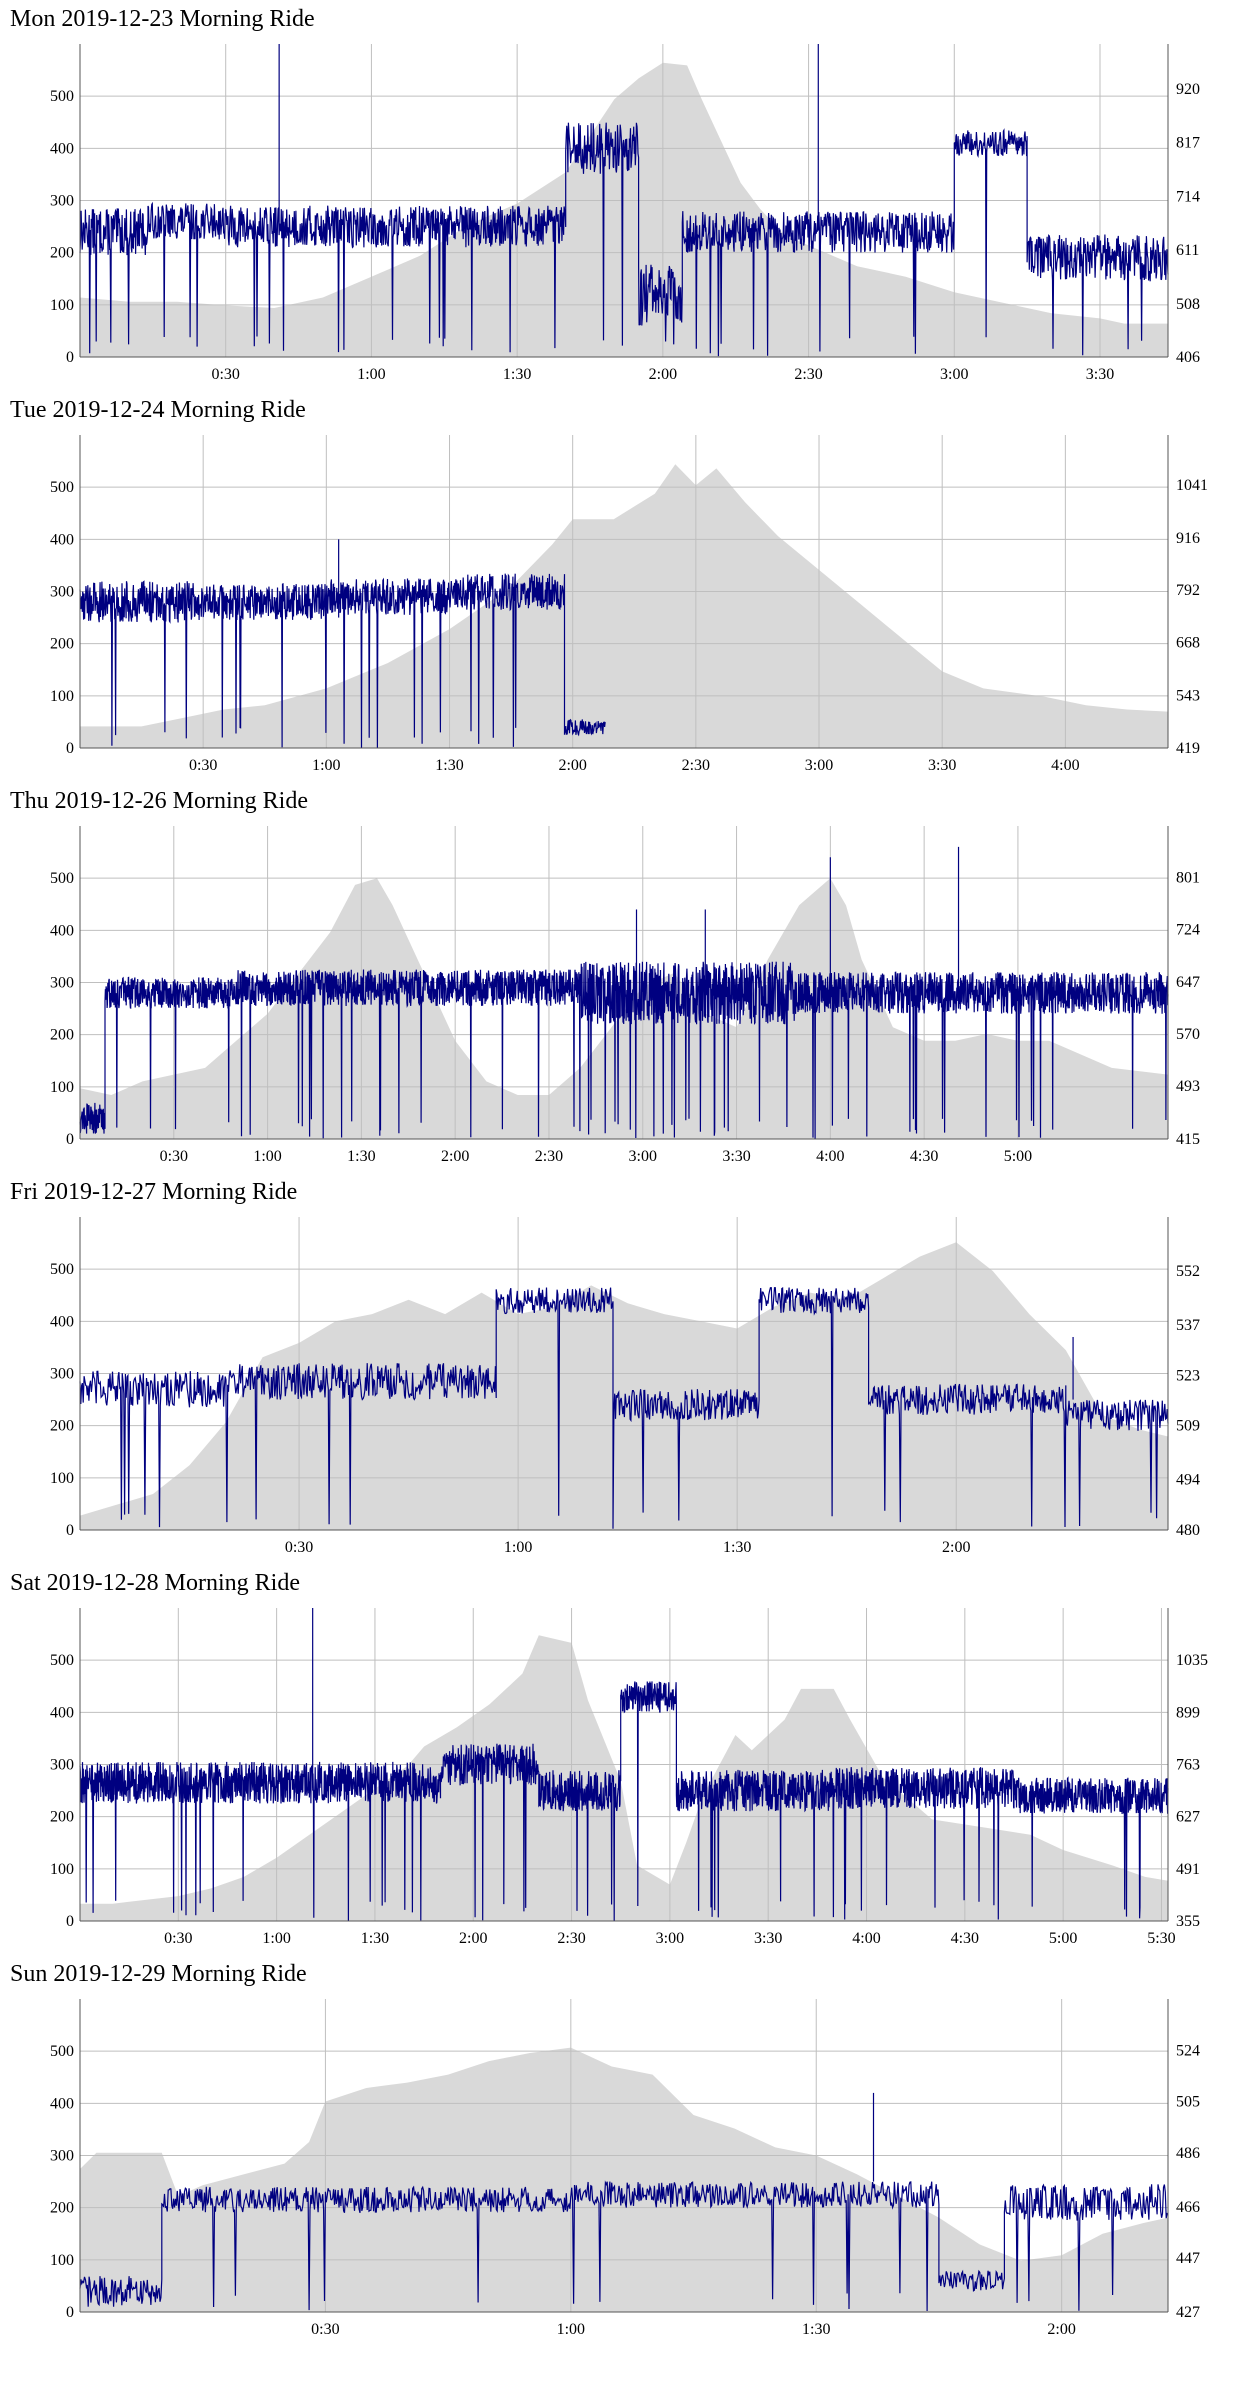 This screenshot has width=1250, height=2406. I want to click on y2-tick-label: 724, so click(1188, 930).